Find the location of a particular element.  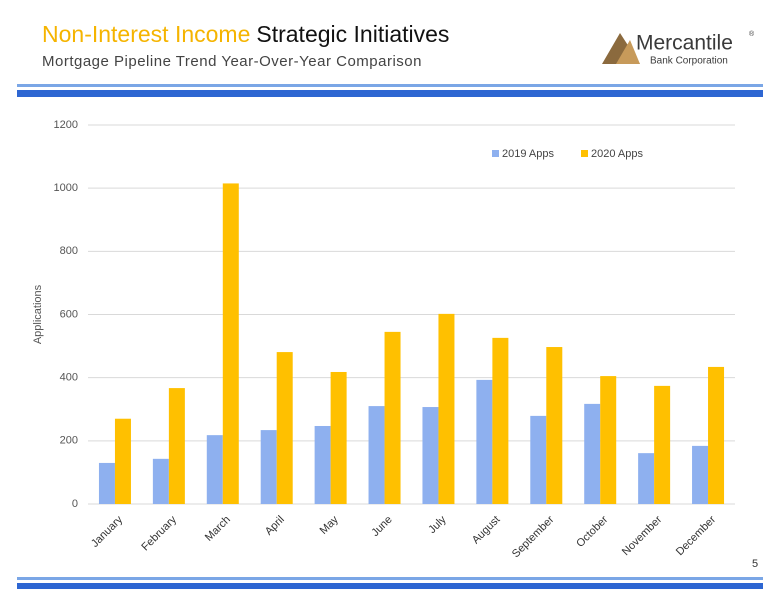

x-tick-label: June is located at coordinates (381, 526).